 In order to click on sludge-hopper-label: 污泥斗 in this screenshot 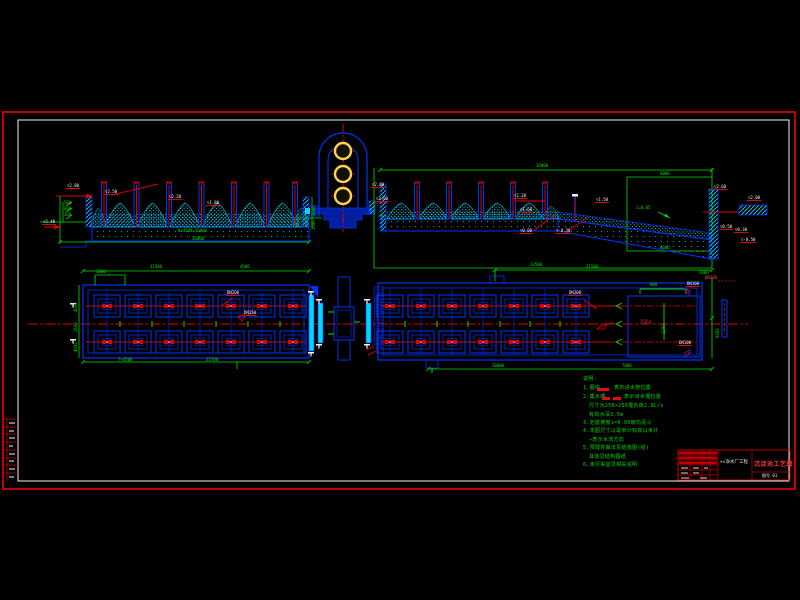, I will do `click(646, 321)`.